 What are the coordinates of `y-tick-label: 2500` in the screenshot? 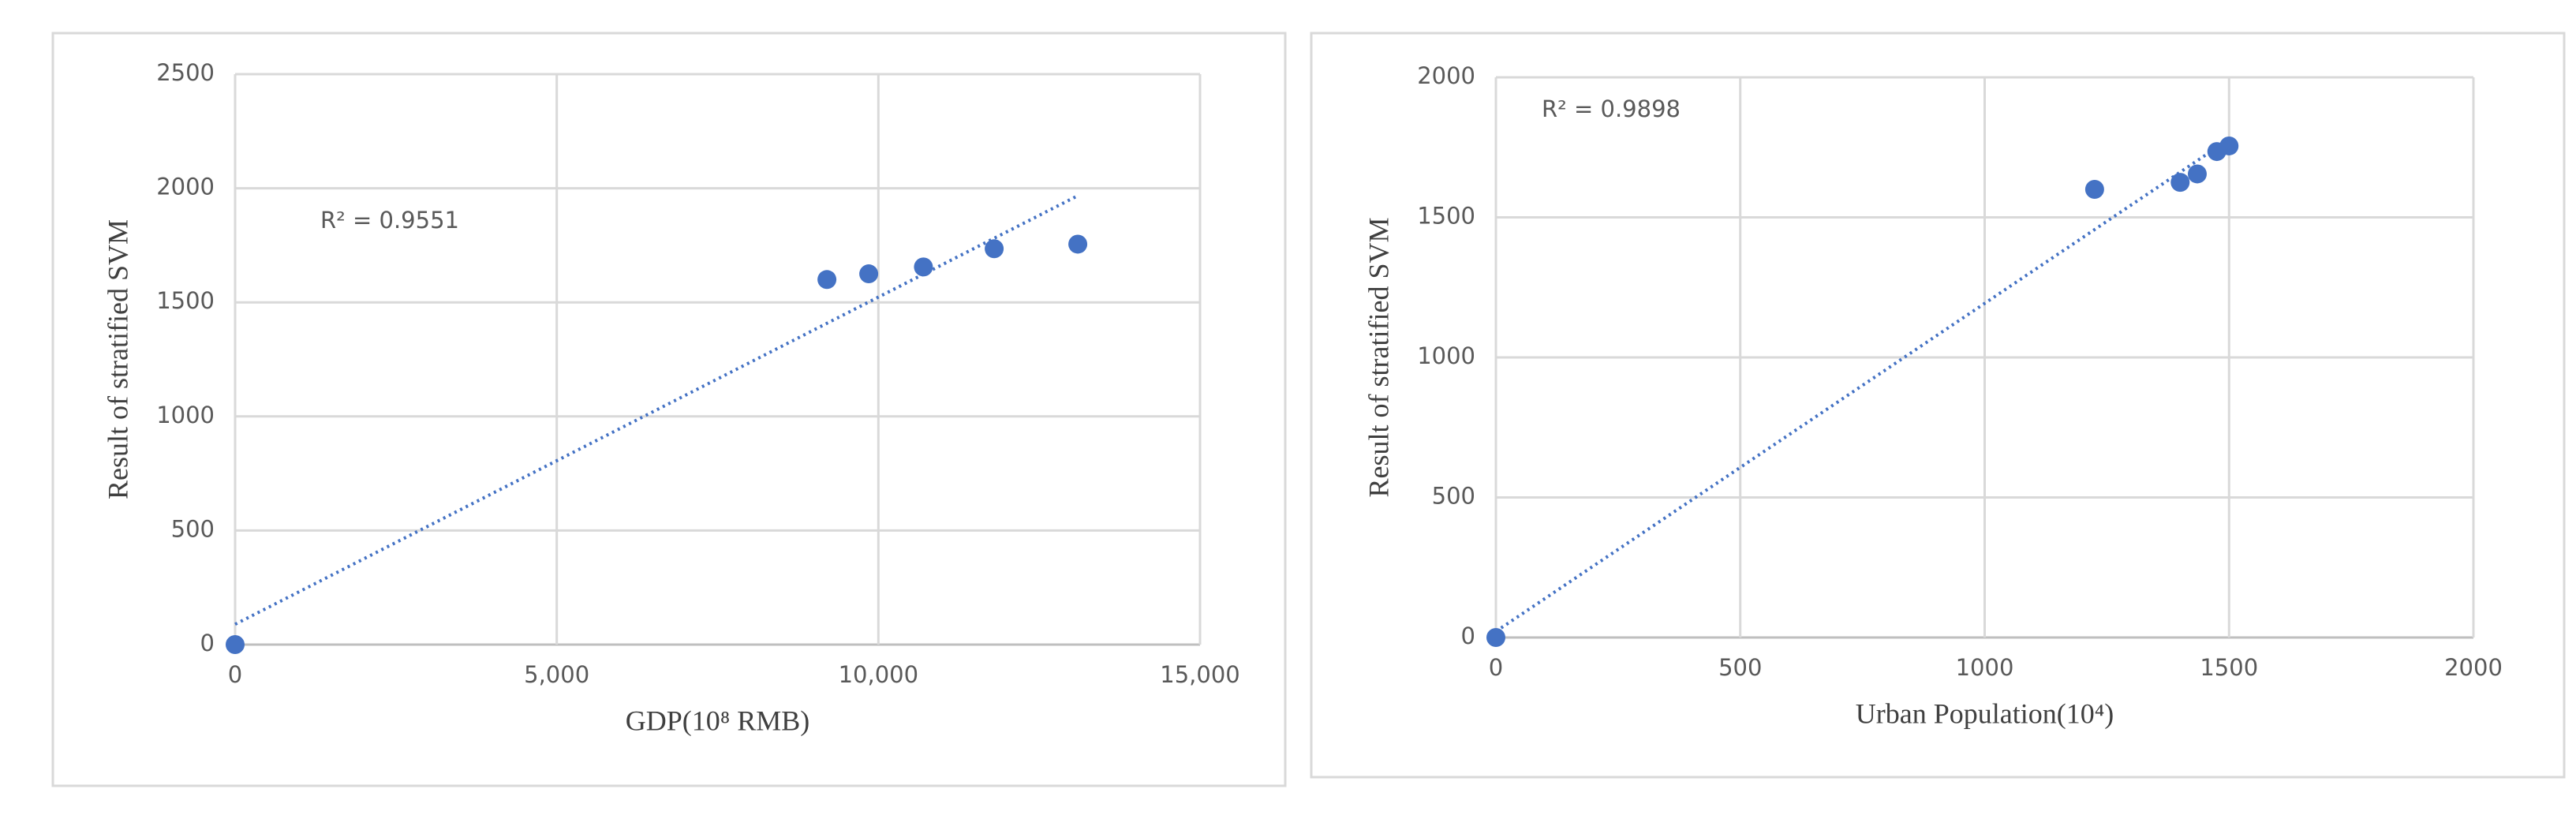 It's located at (185, 73).